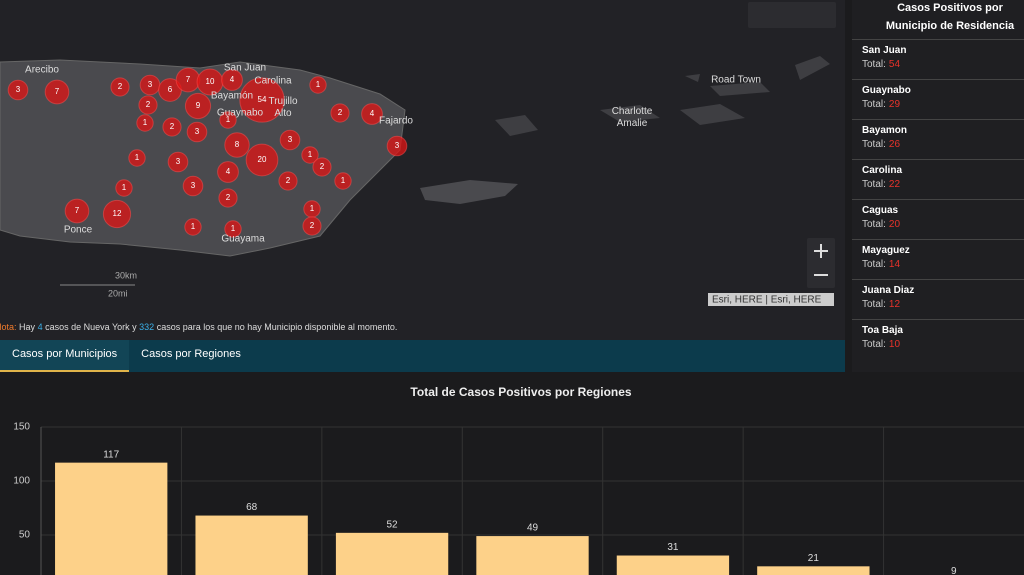  Describe the element at coordinates (894, 344) in the screenshot. I see `total-value: 10` at that location.